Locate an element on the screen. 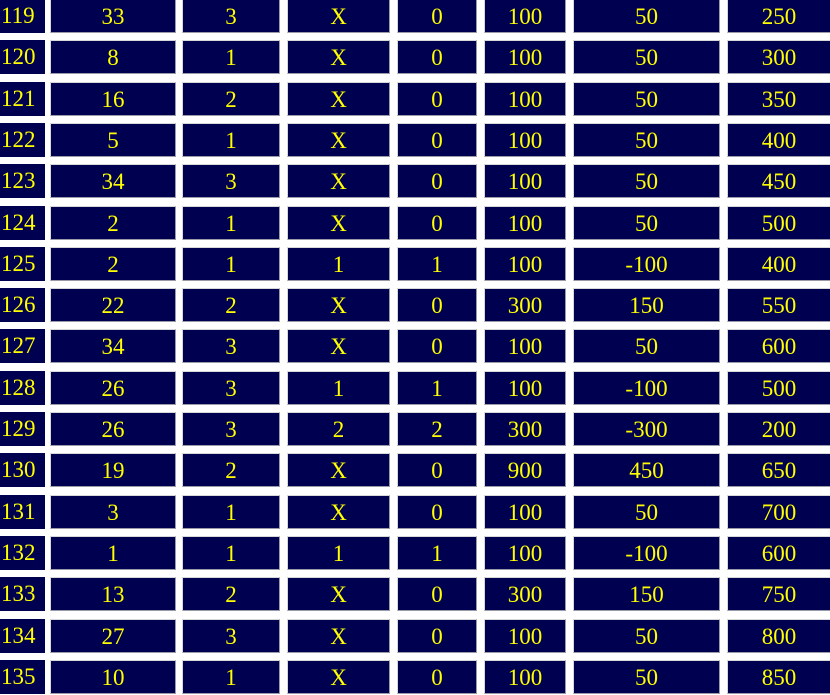 This screenshot has width=830, height=695. table-cell: 33 is located at coordinates (113, 16).